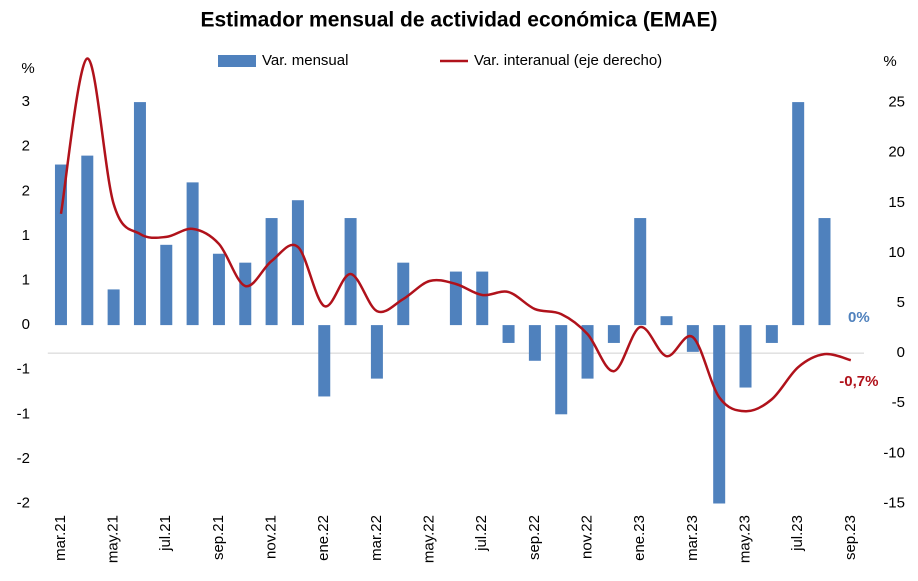 The width and height of the screenshot is (918, 581). Describe the element at coordinates (429, 539) in the screenshot. I see `x-tick-label: may.22` at that location.